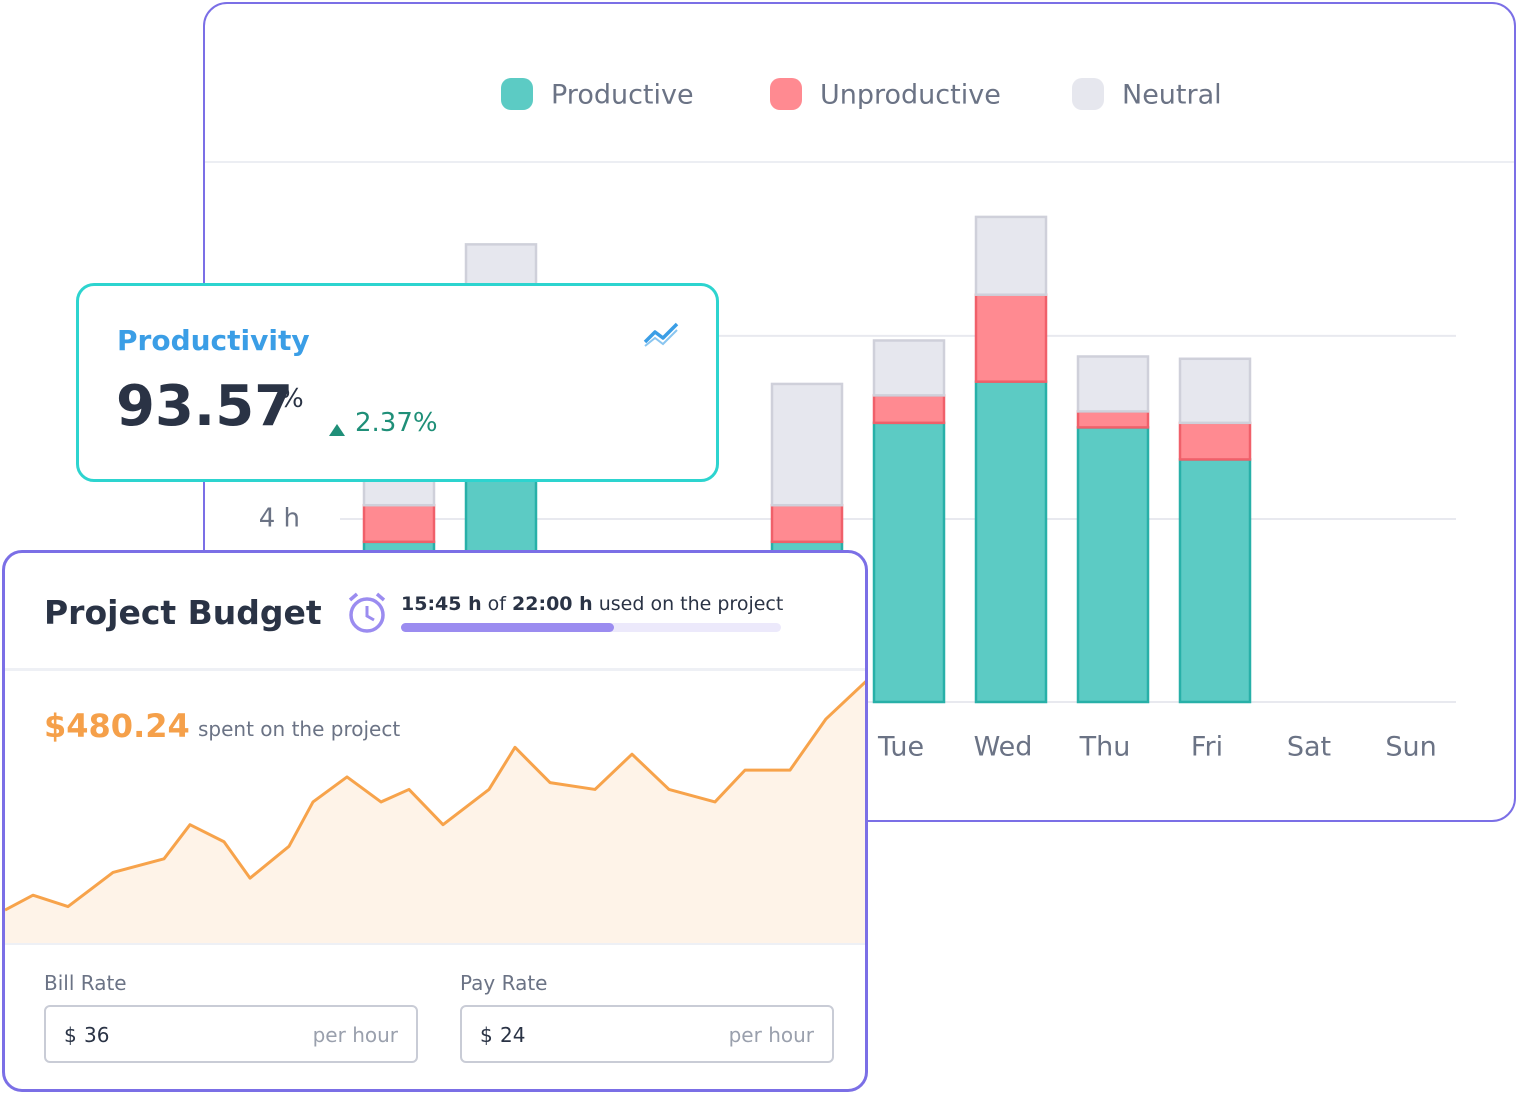 This screenshot has width=1518, height=1095. I want to click on progress-track, so click(591, 627).